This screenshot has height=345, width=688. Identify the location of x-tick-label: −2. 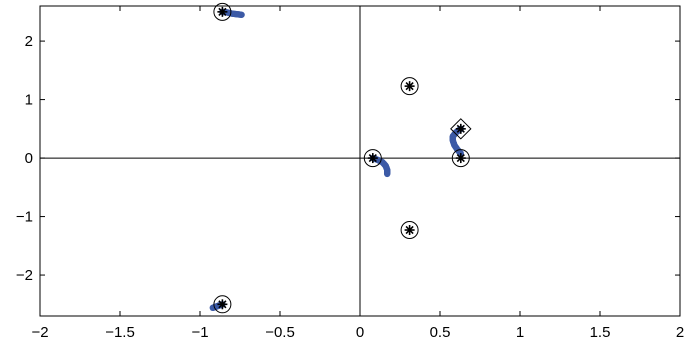
(39, 332).